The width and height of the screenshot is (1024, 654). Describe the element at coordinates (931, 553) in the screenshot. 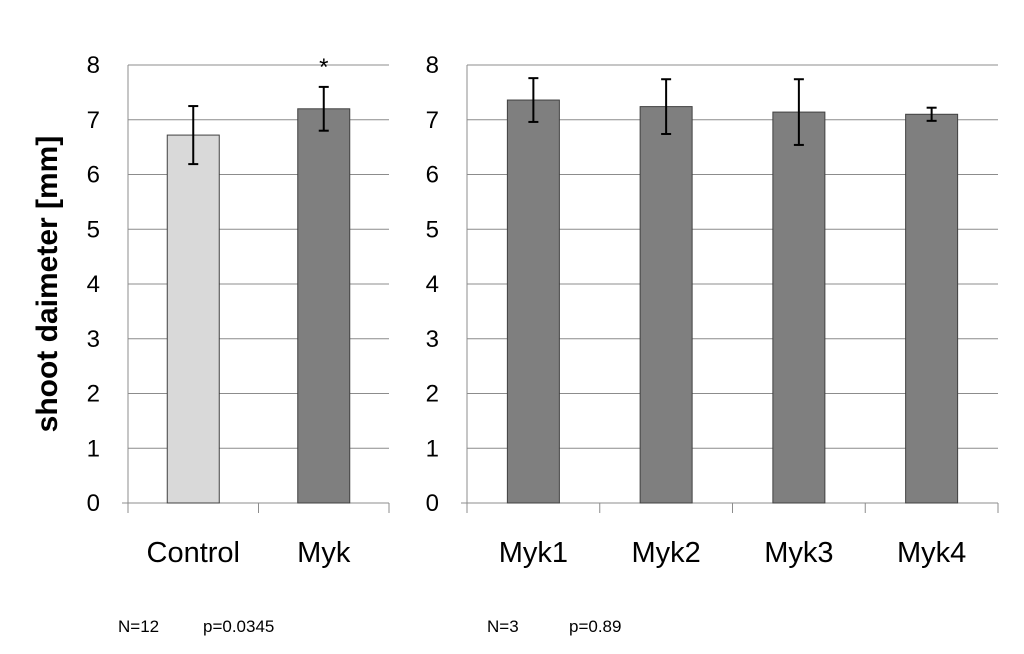

I see `x-tick-label: Myk4` at that location.